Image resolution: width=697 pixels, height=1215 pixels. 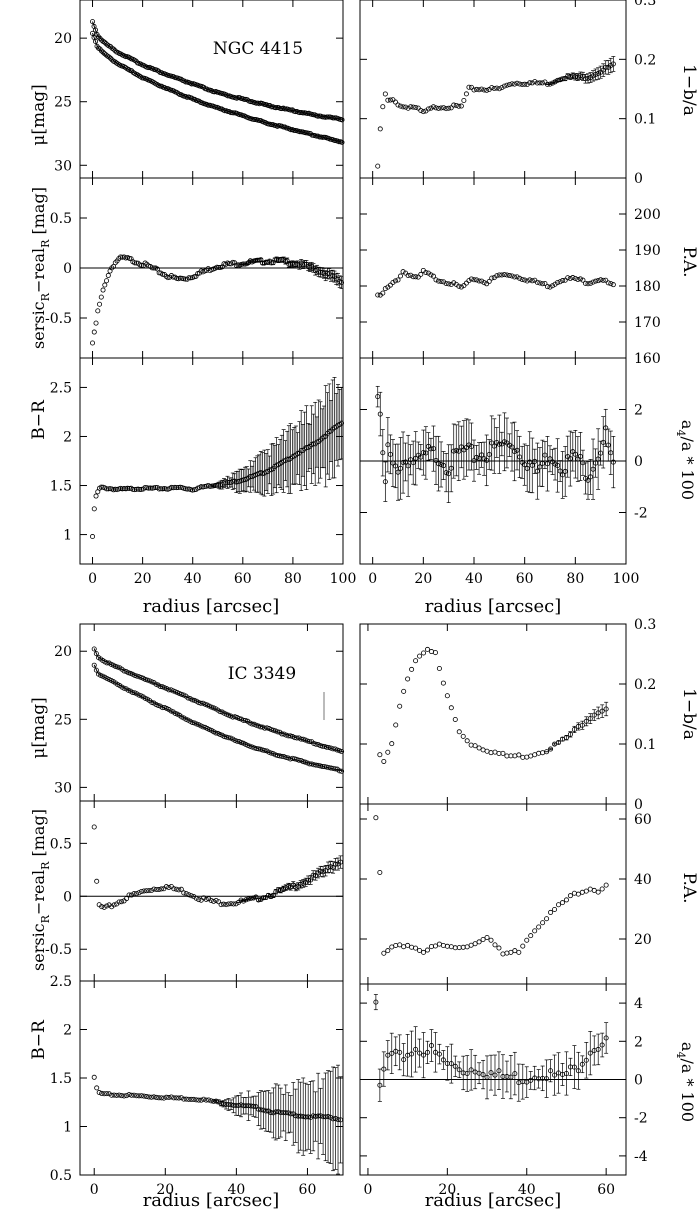 What do you see at coordinates (39, 727) in the screenshot?
I see `ylabel-mu-2: μ[mag]` at bounding box center [39, 727].